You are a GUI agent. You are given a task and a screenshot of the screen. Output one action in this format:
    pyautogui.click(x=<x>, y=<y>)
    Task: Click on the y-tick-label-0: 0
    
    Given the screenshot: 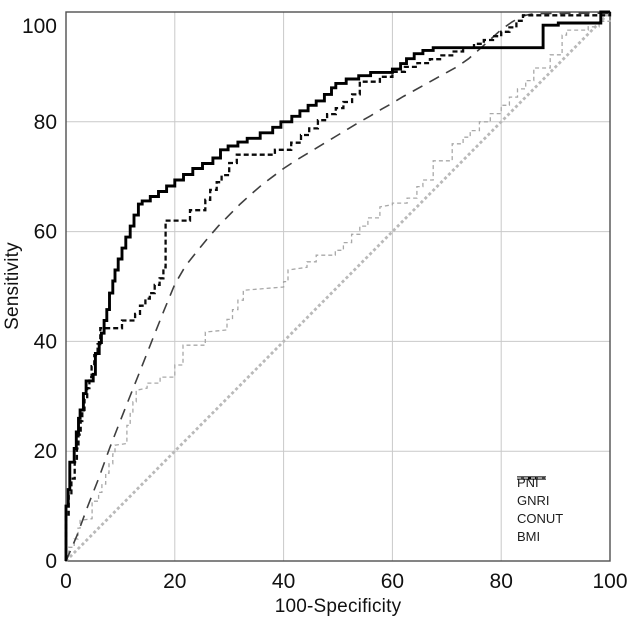 What is the action you would take?
    pyautogui.click(x=51, y=561)
    